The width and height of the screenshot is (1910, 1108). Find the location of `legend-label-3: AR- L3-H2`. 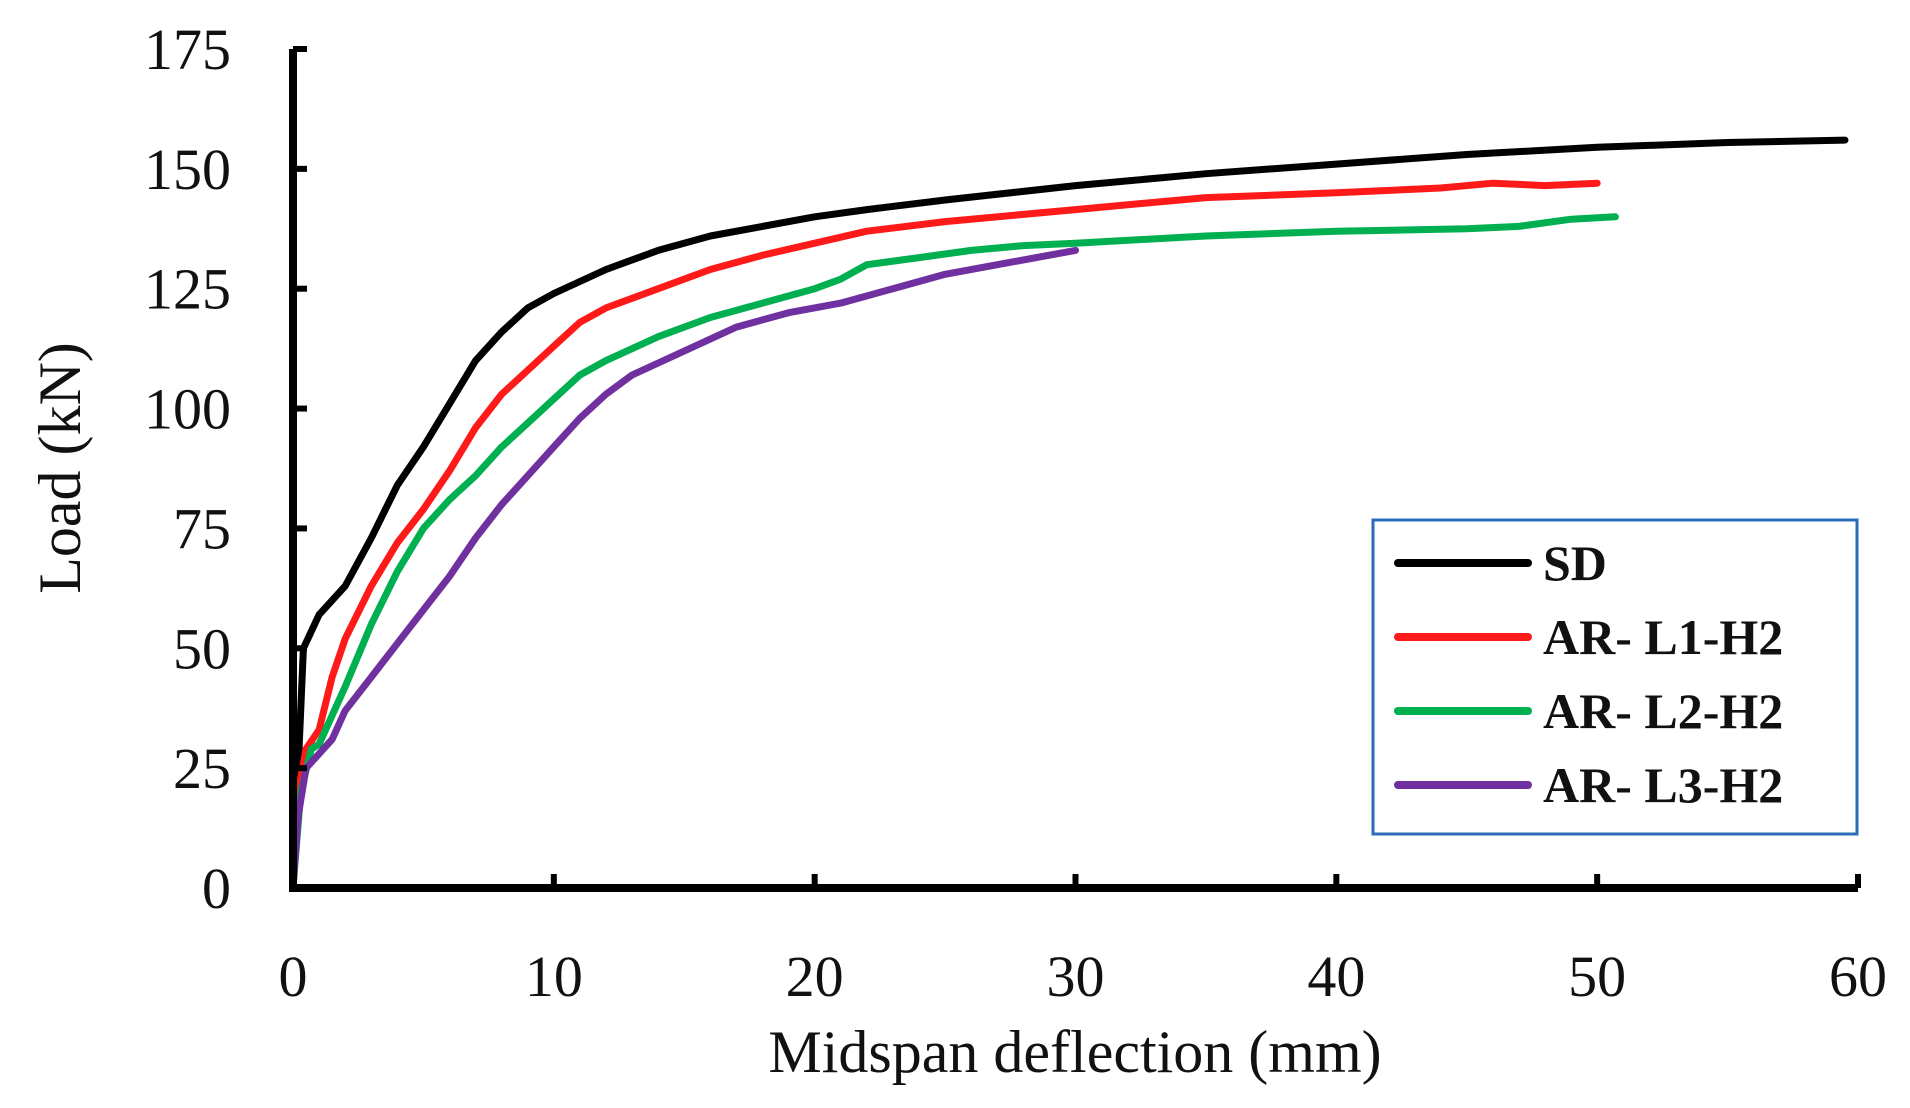

legend-label-3: AR- L3-H2 is located at coordinates (1663, 785).